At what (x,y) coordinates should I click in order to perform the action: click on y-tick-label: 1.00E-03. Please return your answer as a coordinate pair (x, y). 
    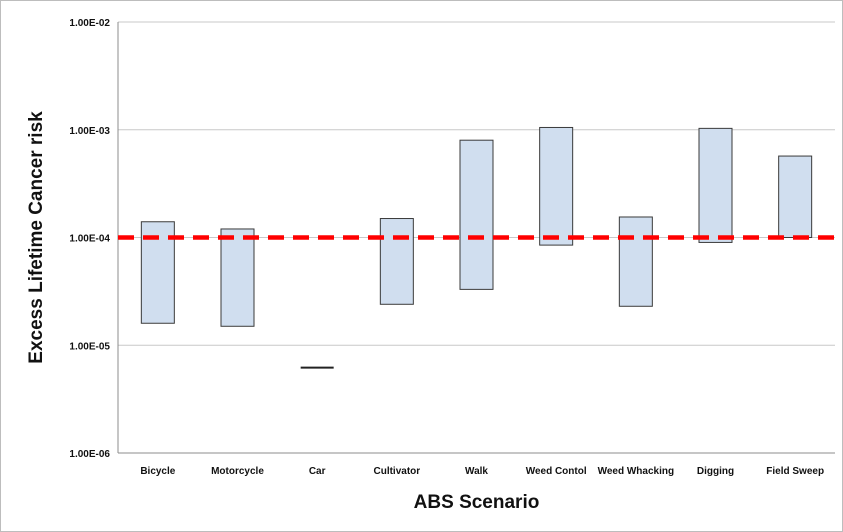
    Looking at the image, I should click on (89, 131).